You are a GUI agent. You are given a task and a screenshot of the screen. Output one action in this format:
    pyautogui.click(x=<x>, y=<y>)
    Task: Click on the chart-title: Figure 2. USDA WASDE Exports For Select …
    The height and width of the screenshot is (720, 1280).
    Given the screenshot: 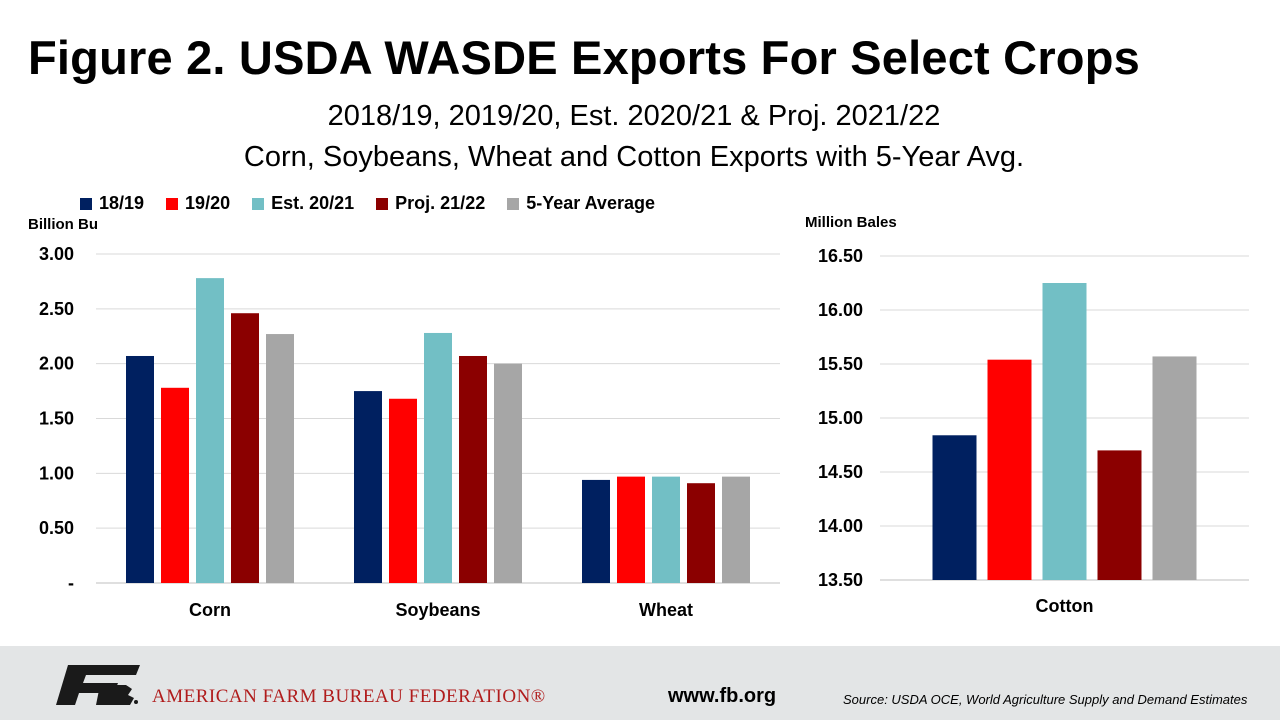 What is the action you would take?
    pyautogui.click(x=584, y=57)
    